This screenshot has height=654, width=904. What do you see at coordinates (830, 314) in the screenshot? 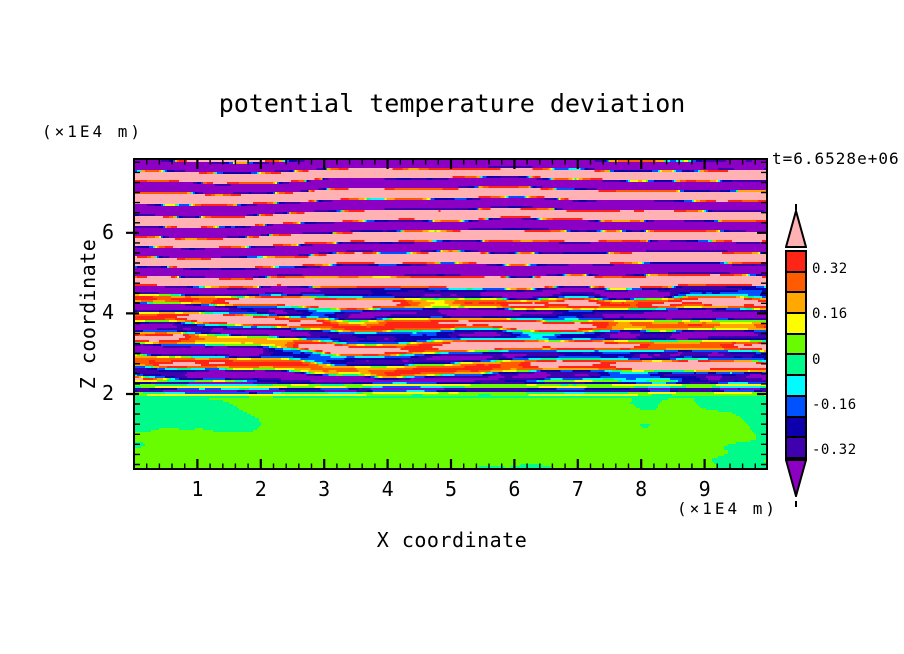
I see `colorbar-tick-label: 0.16` at bounding box center [830, 314].